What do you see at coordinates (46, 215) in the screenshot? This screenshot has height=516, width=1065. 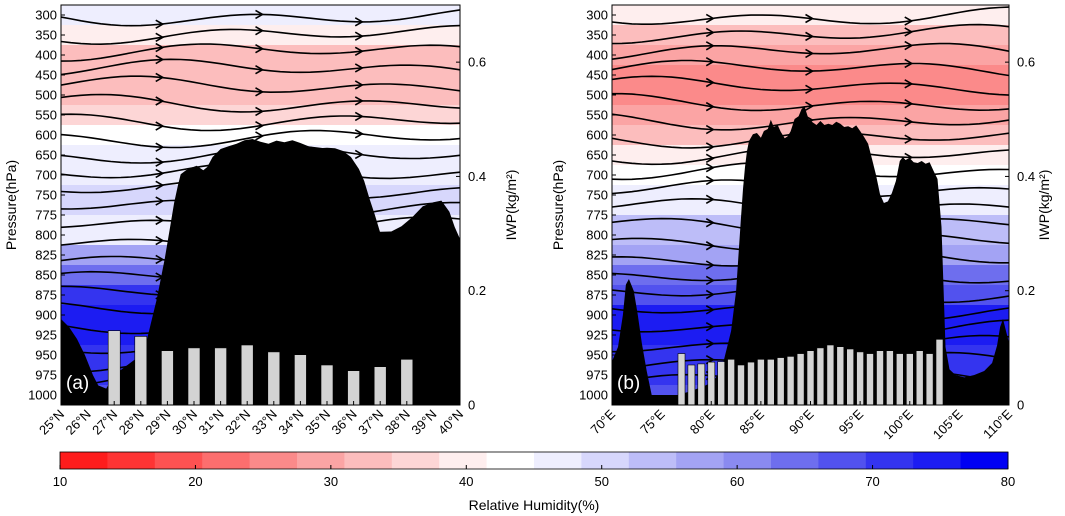 I see `pressure-tick-label: 775` at bounding box center [46, 215].